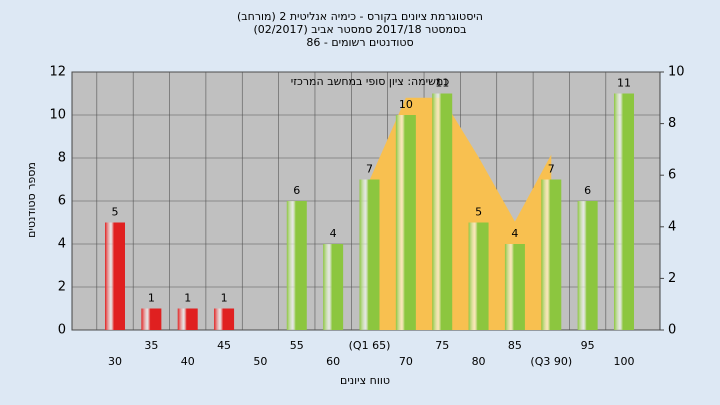 The image size is (720, 405). Describe the element at coordinates (31, 200) in the screenshot. I see `y-axis-label: מספר סטודנטים` at that location.